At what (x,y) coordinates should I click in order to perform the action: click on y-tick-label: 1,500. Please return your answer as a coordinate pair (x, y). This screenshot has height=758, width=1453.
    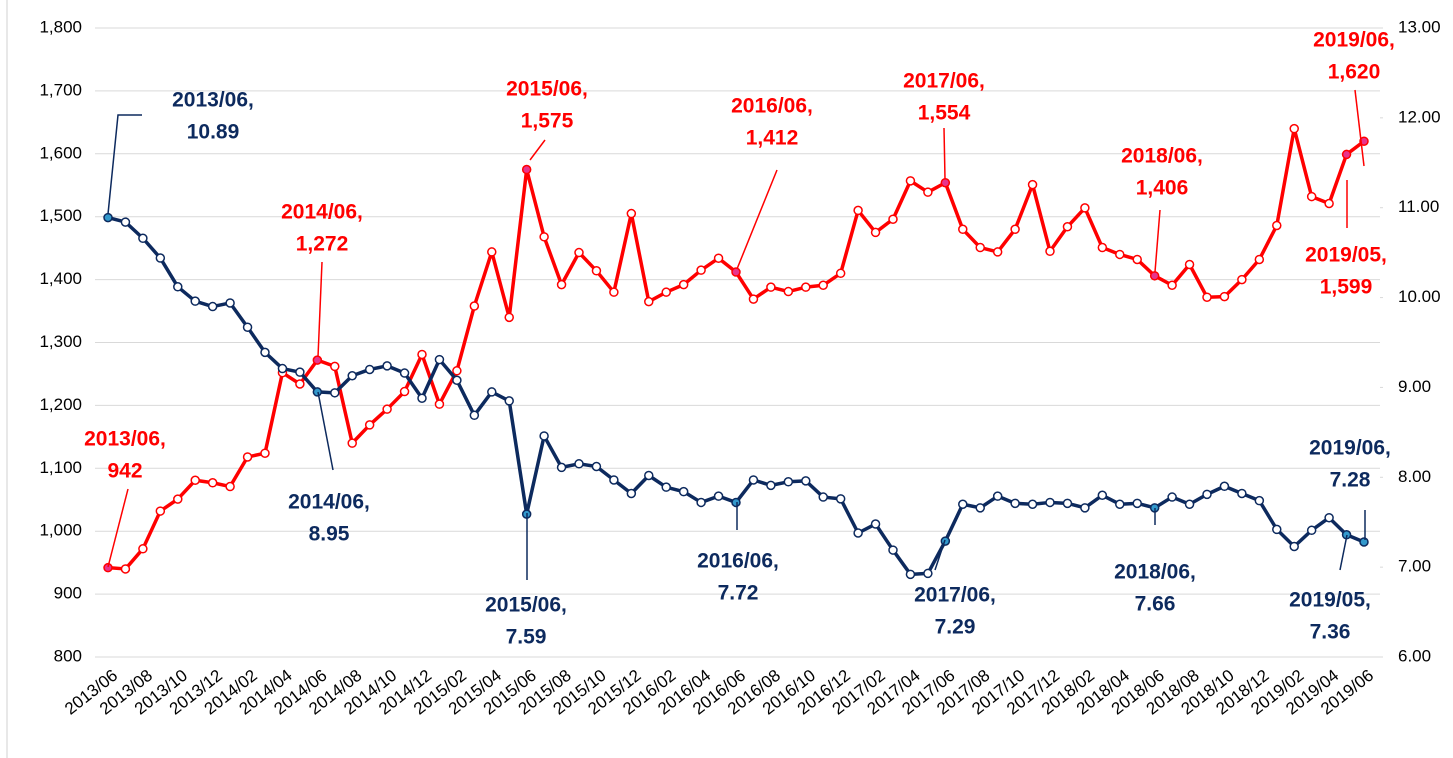
    Looking at the image, I should click on (60, 215).